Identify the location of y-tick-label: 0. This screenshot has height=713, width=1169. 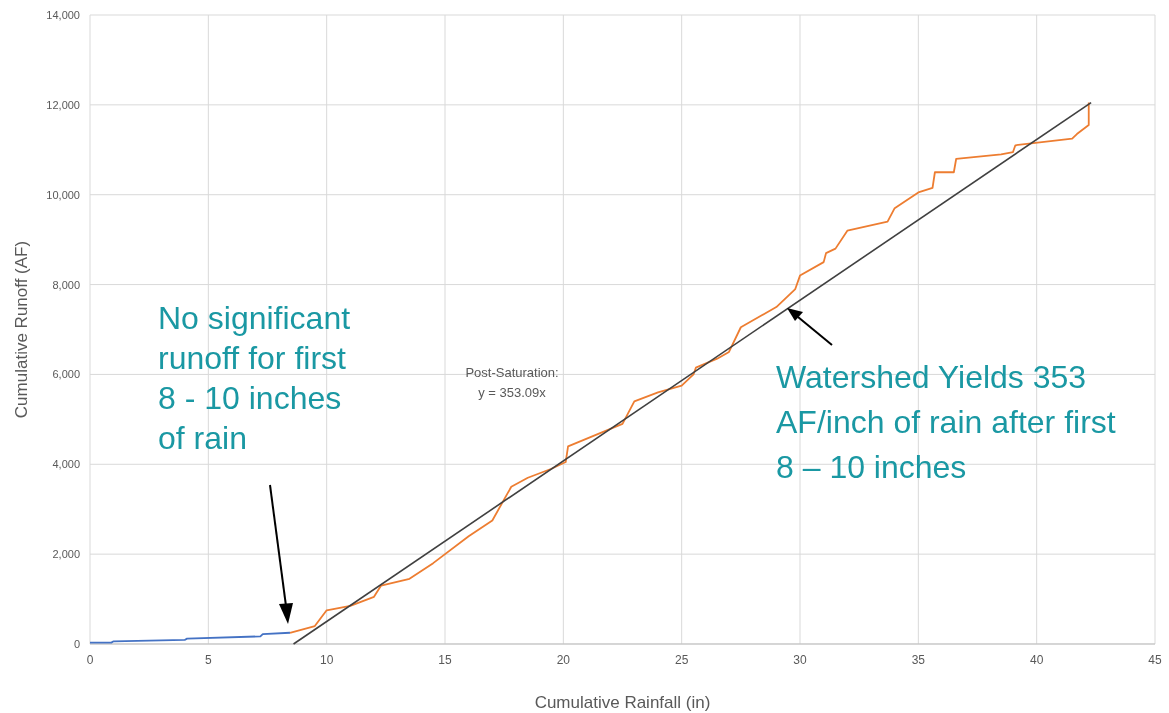
(76, 644).